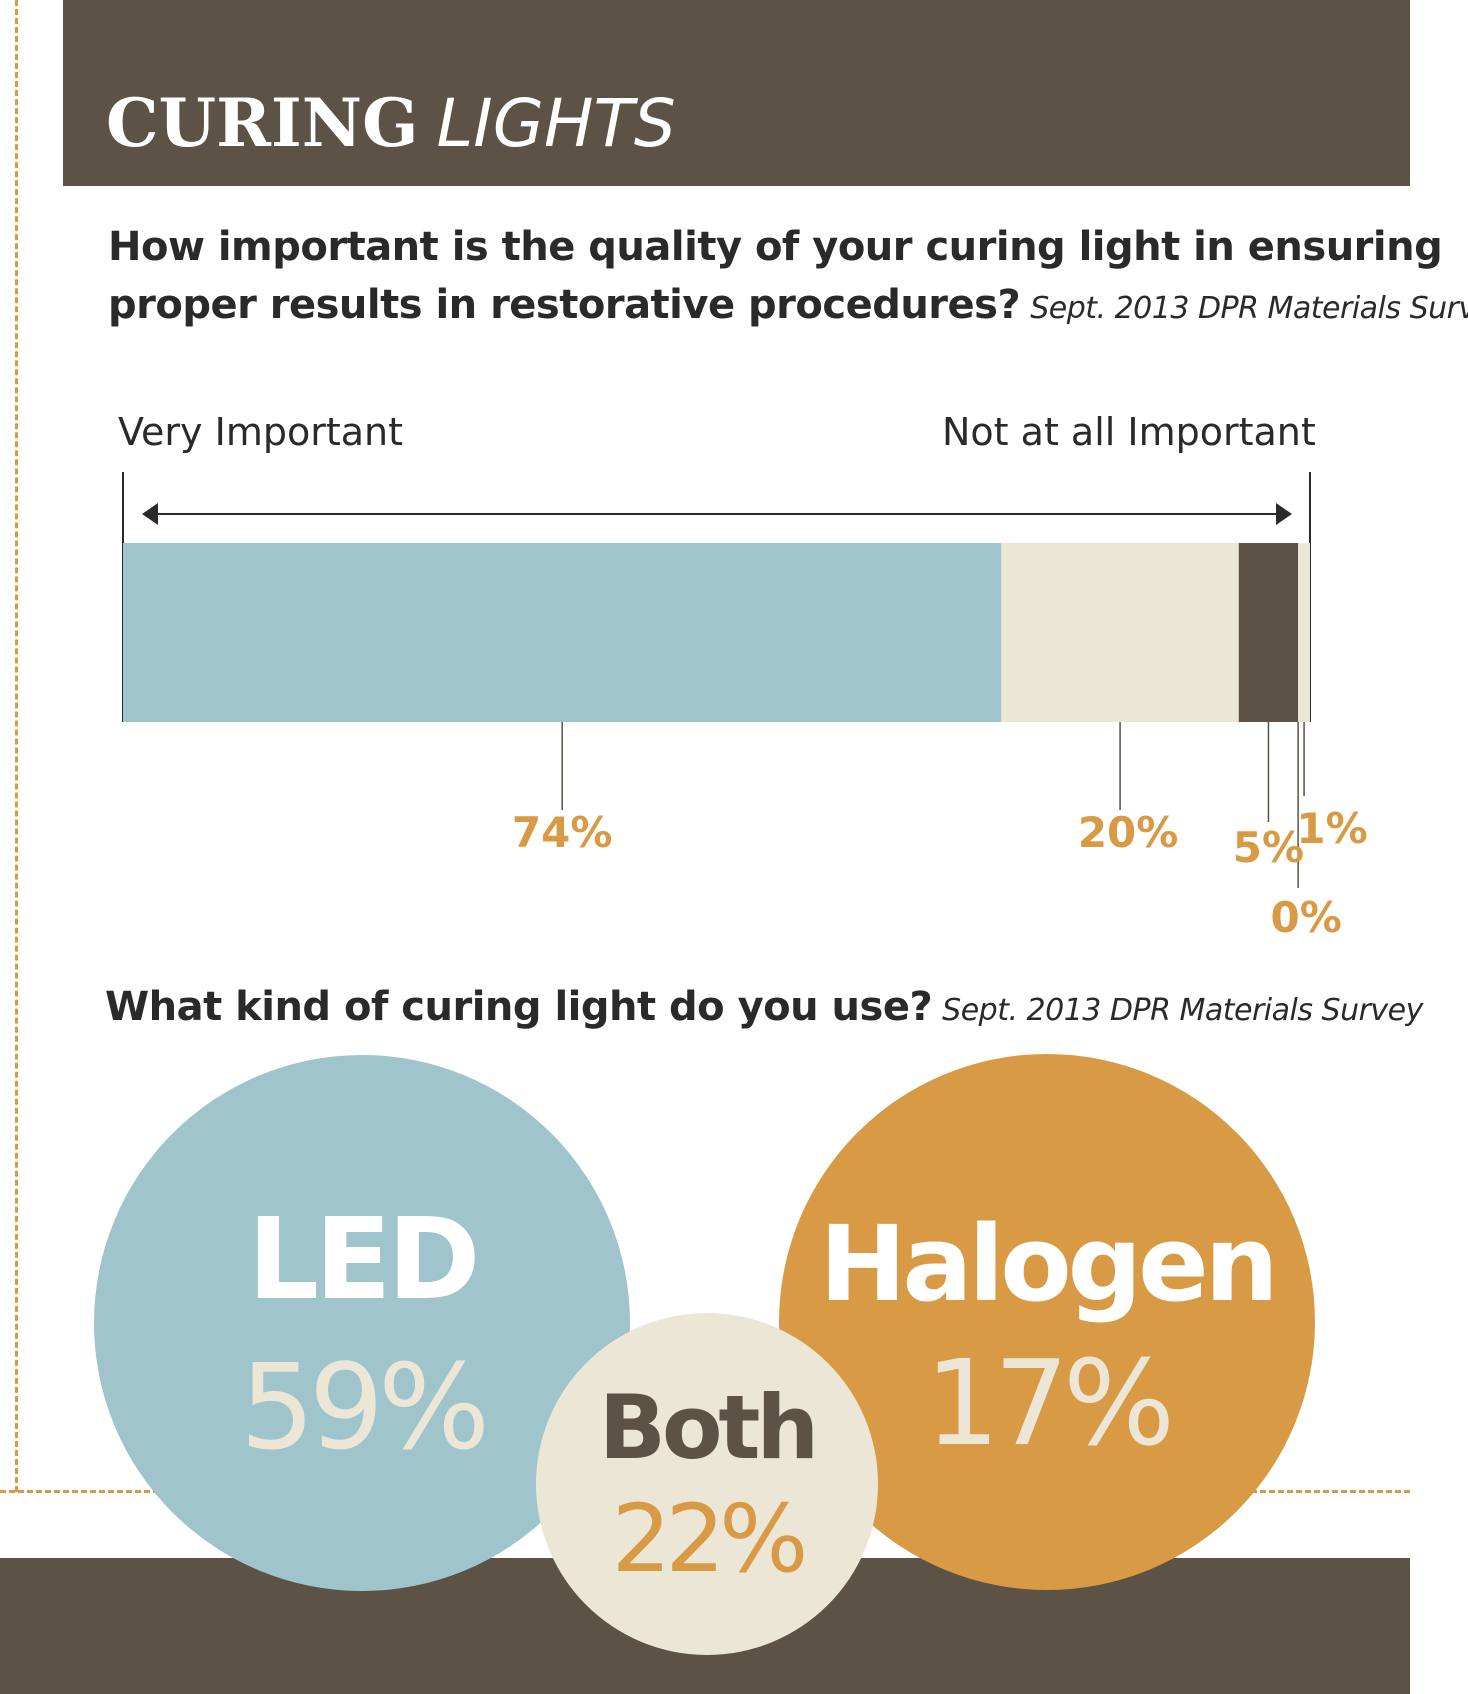 Image resolution: width=1468 pixels, height=1694 pixels. Describe the element at coordinates (1046, 1264) in the screenshot. I see `bubble-name-halogen: Halogen` at that location.